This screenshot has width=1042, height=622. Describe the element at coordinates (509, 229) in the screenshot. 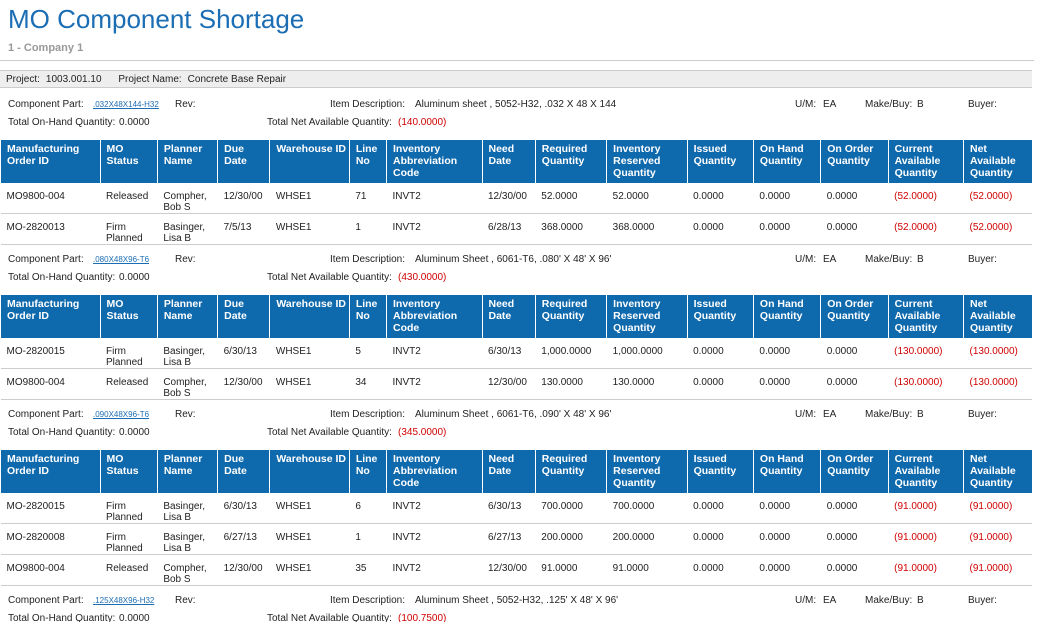

I see `cell: 6/28/13` at that location.